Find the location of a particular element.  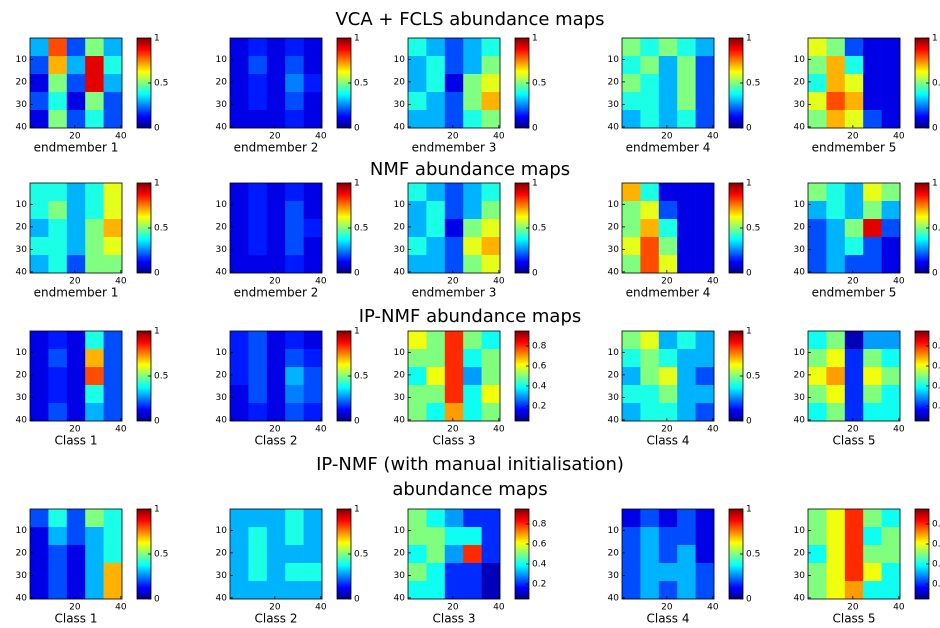

map-xlabel: Class 4 is located at coordinates (667, 619).